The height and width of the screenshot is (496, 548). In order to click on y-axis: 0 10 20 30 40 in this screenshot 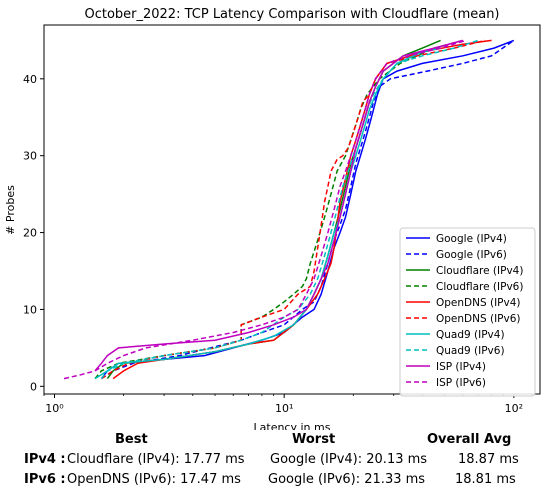, I will do `click(33, 233)`.